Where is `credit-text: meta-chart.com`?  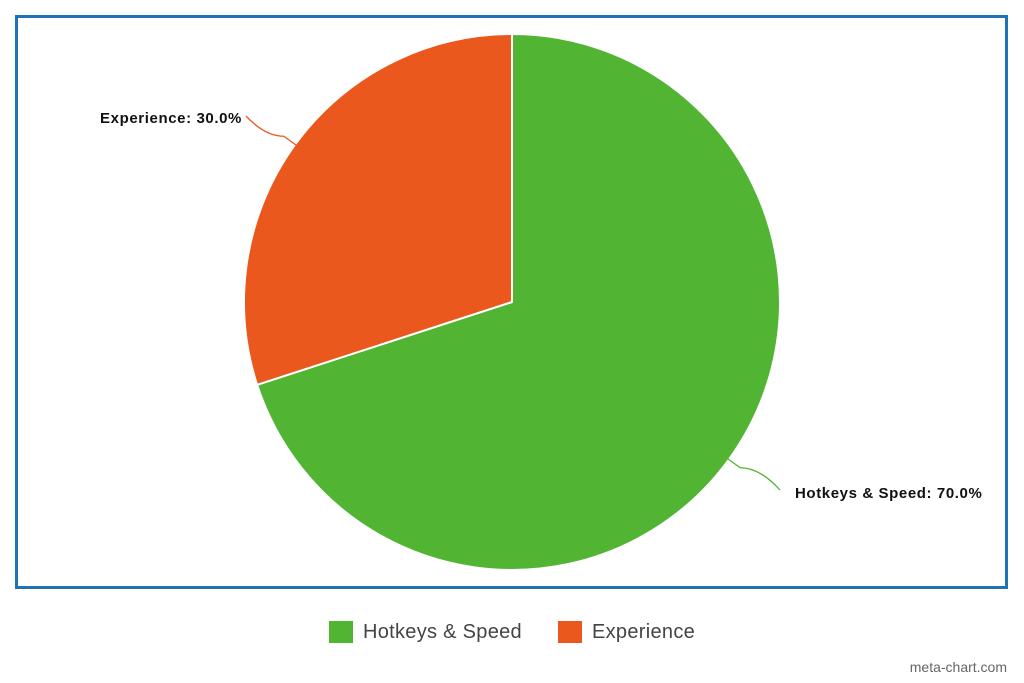
credit-text: meta-chart.com is located at coordinates (958, 667).